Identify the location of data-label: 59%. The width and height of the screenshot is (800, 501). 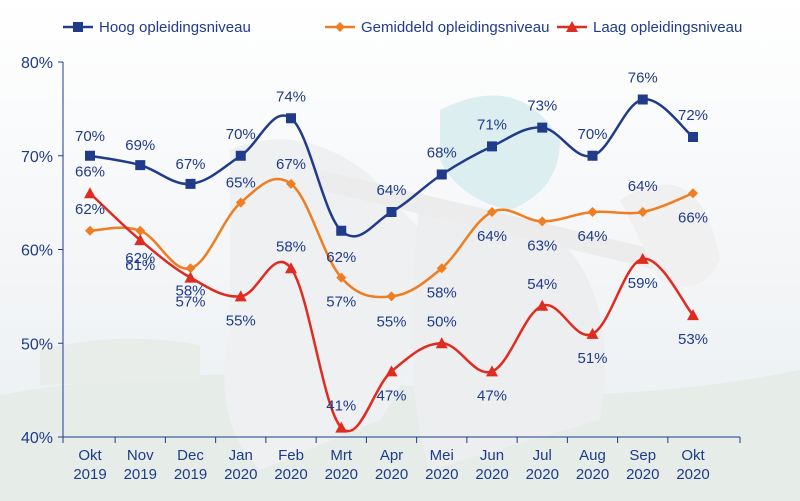
(643, 283).